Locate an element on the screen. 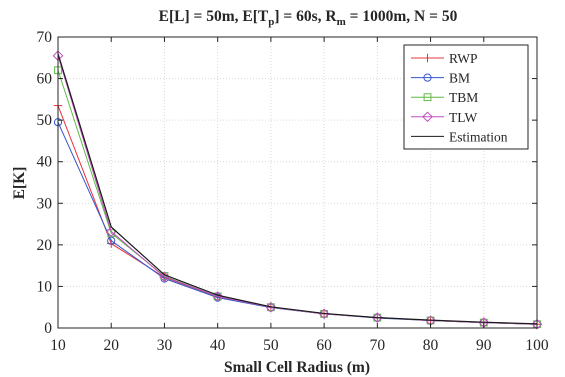  y-tick-label: 20 is located at coordinates (45, 245).